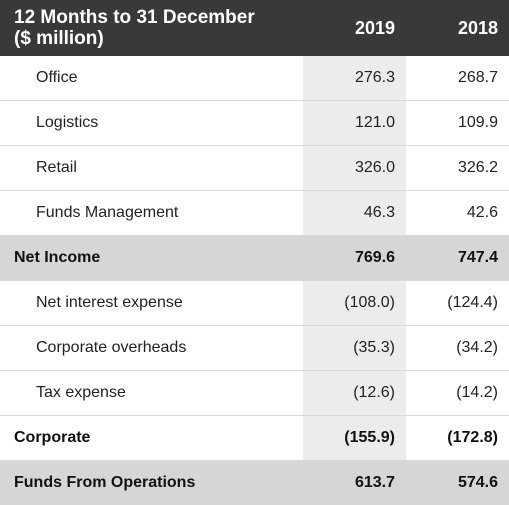  Describe the element at coordinates (158, 38) in the screenshot. I see `header-label-line2: ($ million)` at that location.